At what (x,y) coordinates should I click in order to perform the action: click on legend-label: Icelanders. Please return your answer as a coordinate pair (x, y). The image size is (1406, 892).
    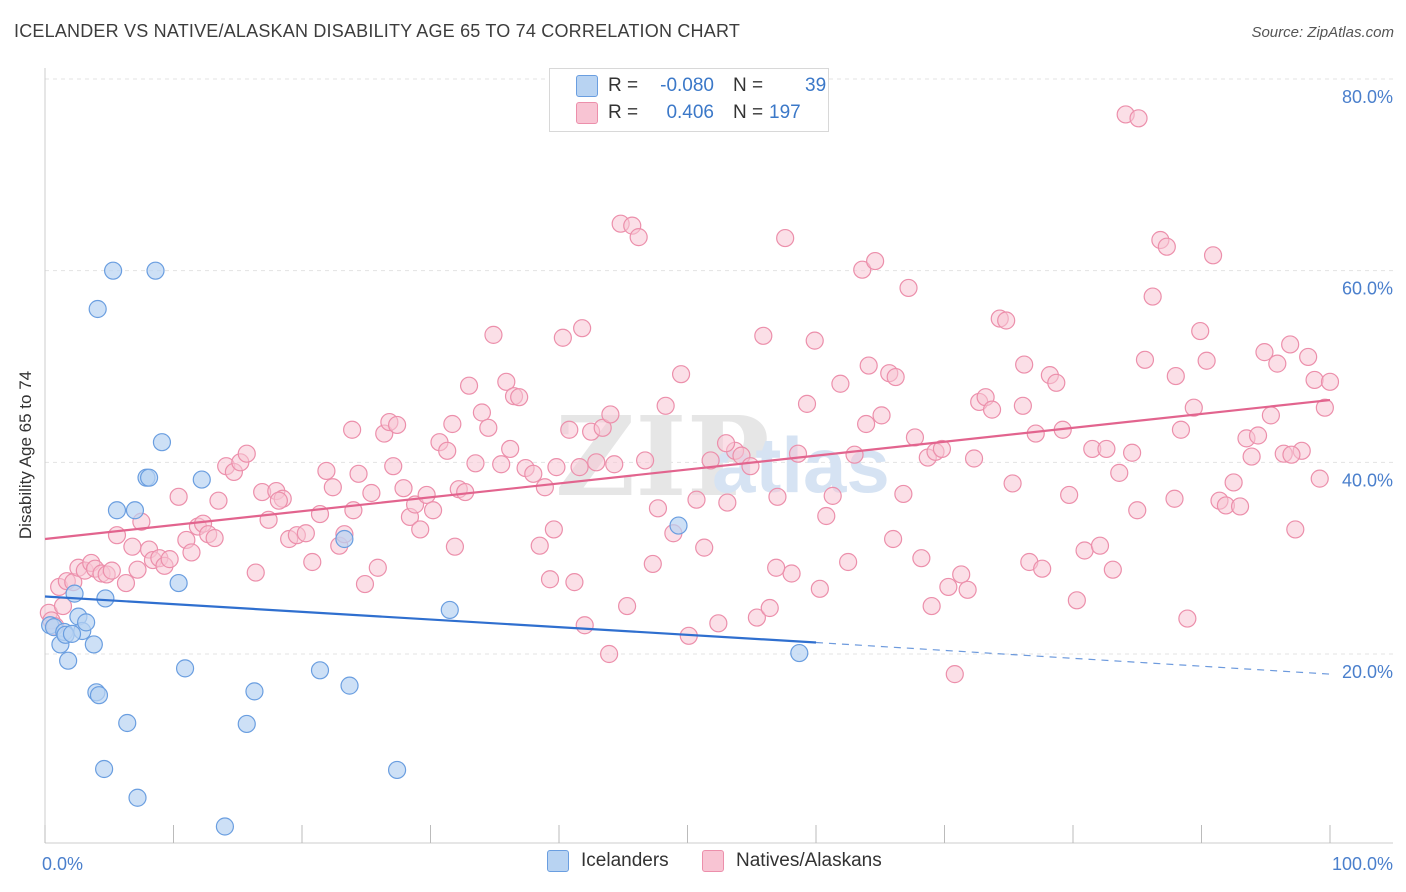
    Looking at the image, I should click on (625, 860).